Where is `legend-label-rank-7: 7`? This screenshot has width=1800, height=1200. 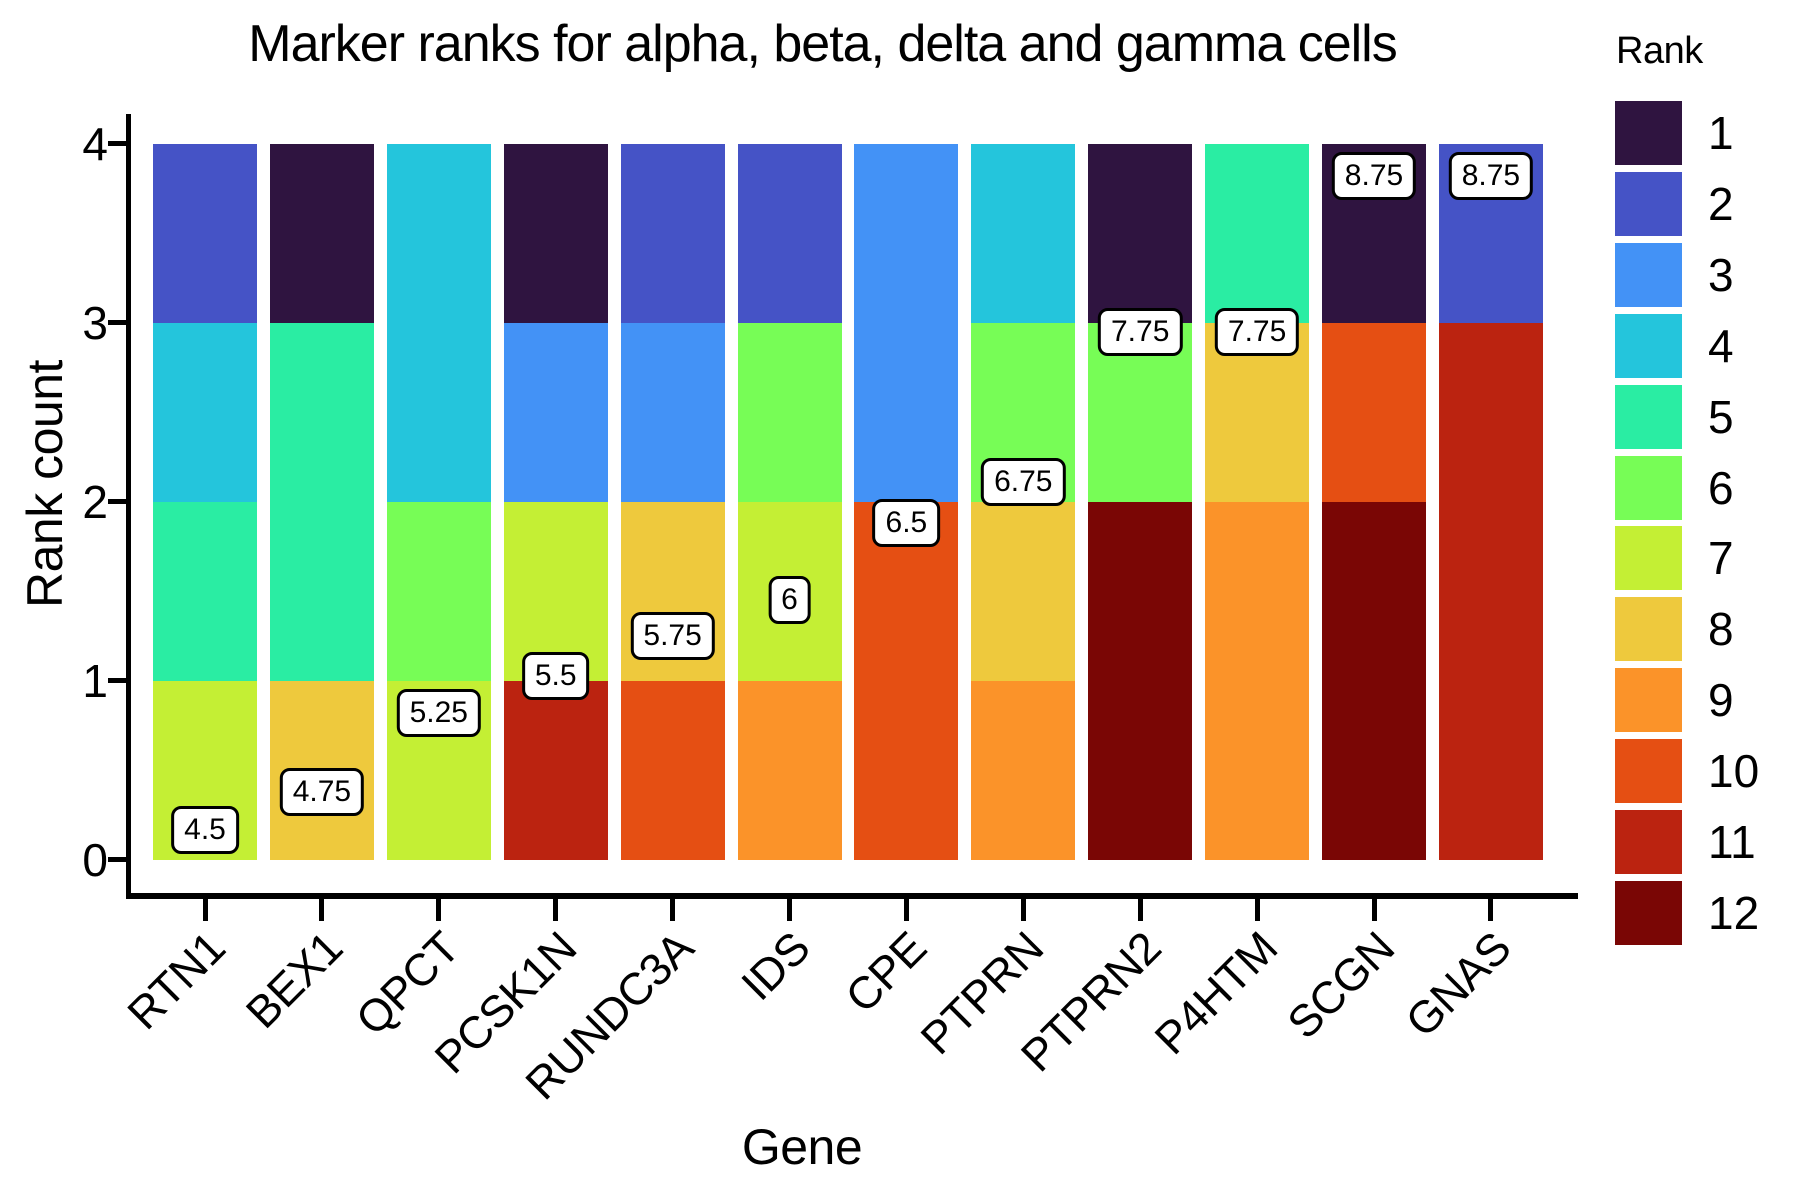 legend-label-rank-7: 7 is located at coordinates (1721, 558).